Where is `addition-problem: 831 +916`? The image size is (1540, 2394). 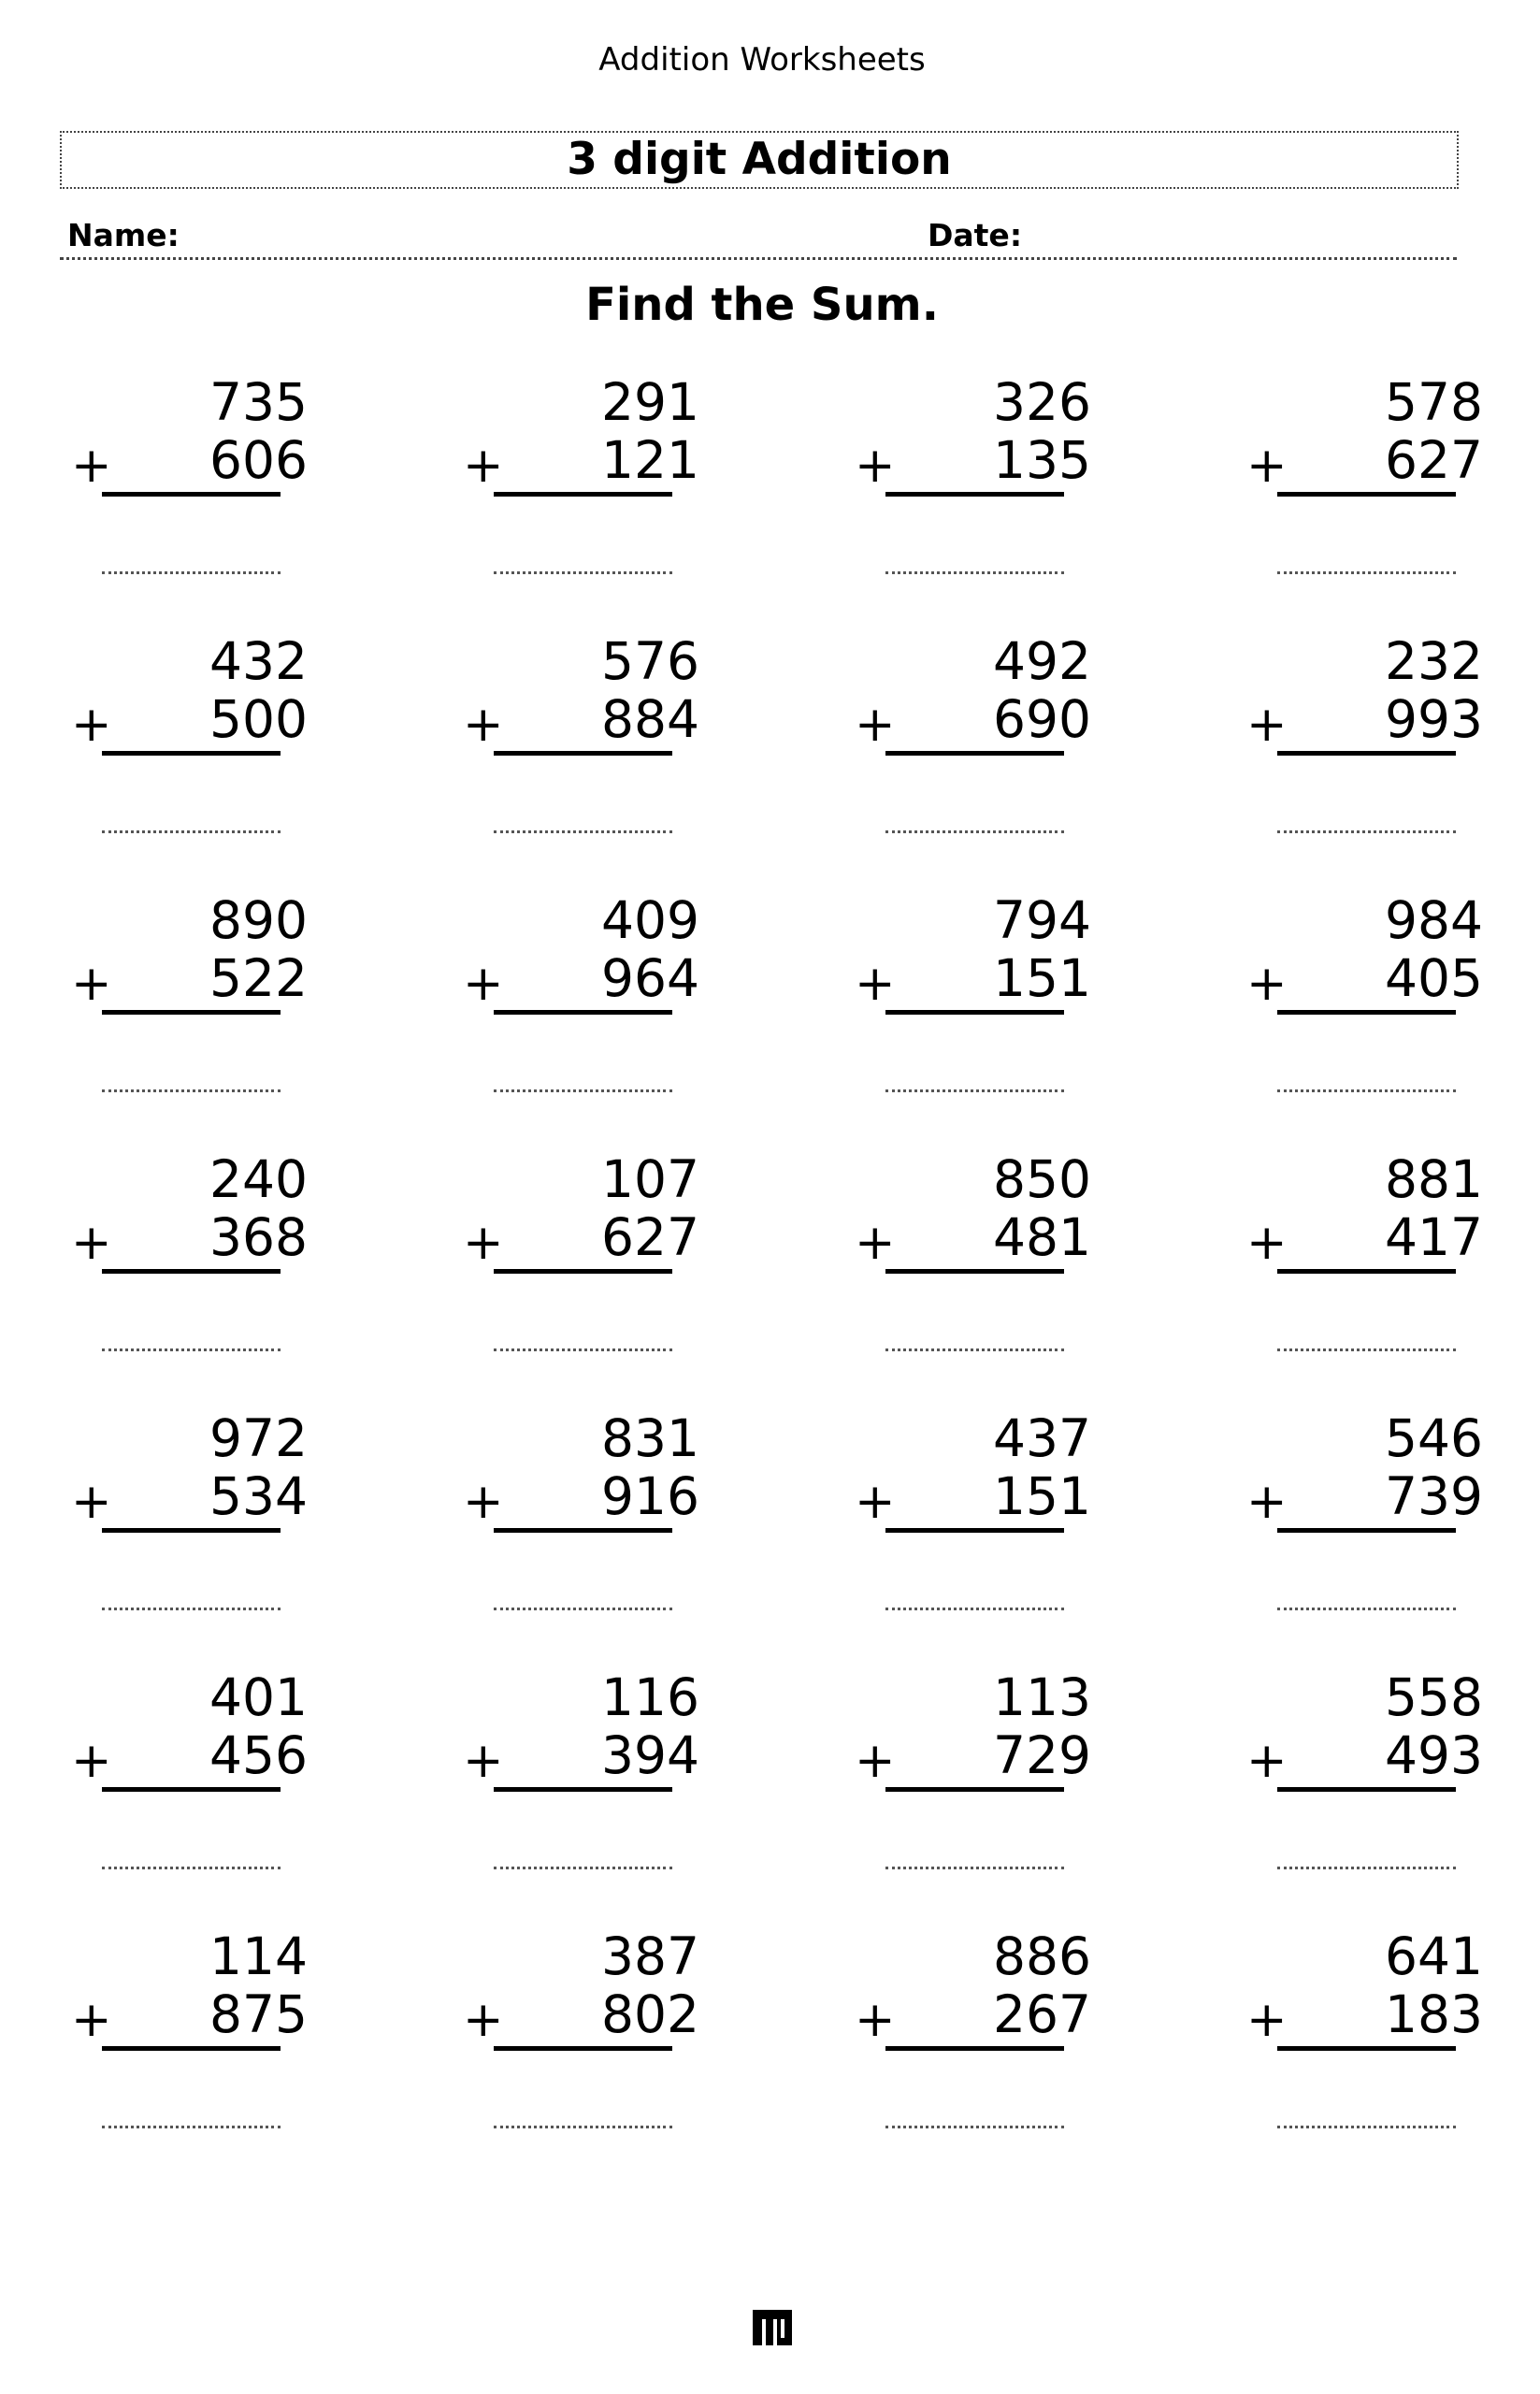
addition-problem: 831 +916 is located at coordinates (590, 1528).